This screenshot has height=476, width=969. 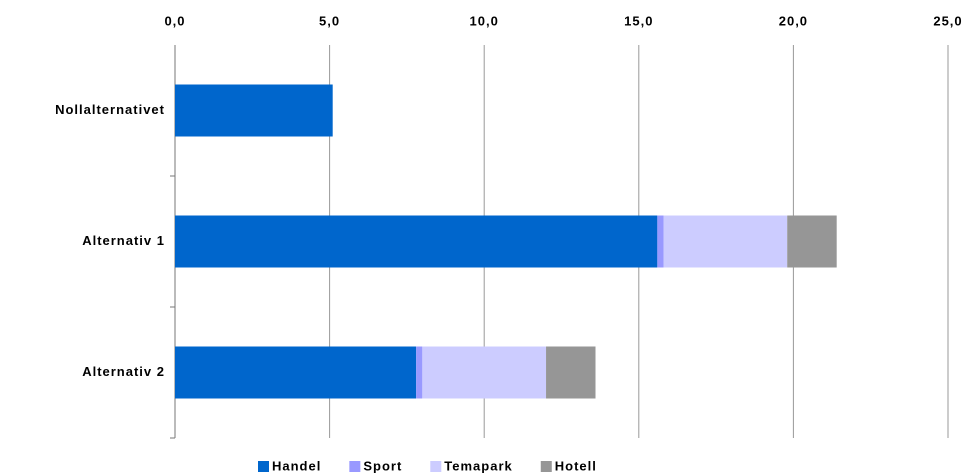 What do you see at coordinates (123, 371) in the screenshot?
I see `y-tick-label: Alternativ 2` at bounding box center [123, 371].